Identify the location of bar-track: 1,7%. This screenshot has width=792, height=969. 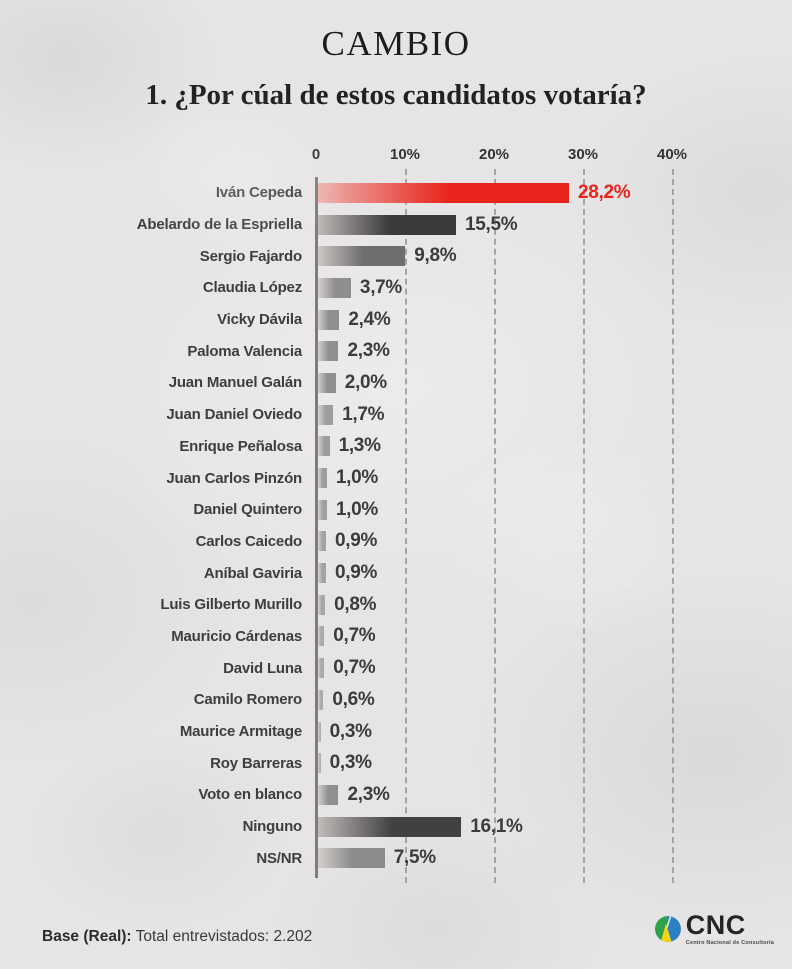
(554, 415).